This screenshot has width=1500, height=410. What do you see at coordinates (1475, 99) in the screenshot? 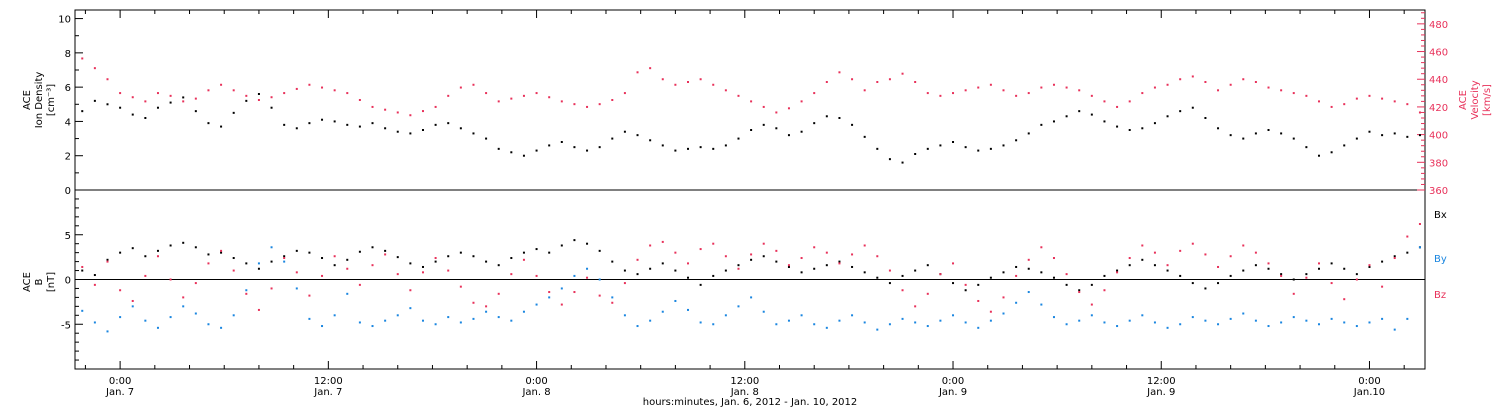
I see `velocity-title-line2: Velocity` at bounding box center [1475, 99].